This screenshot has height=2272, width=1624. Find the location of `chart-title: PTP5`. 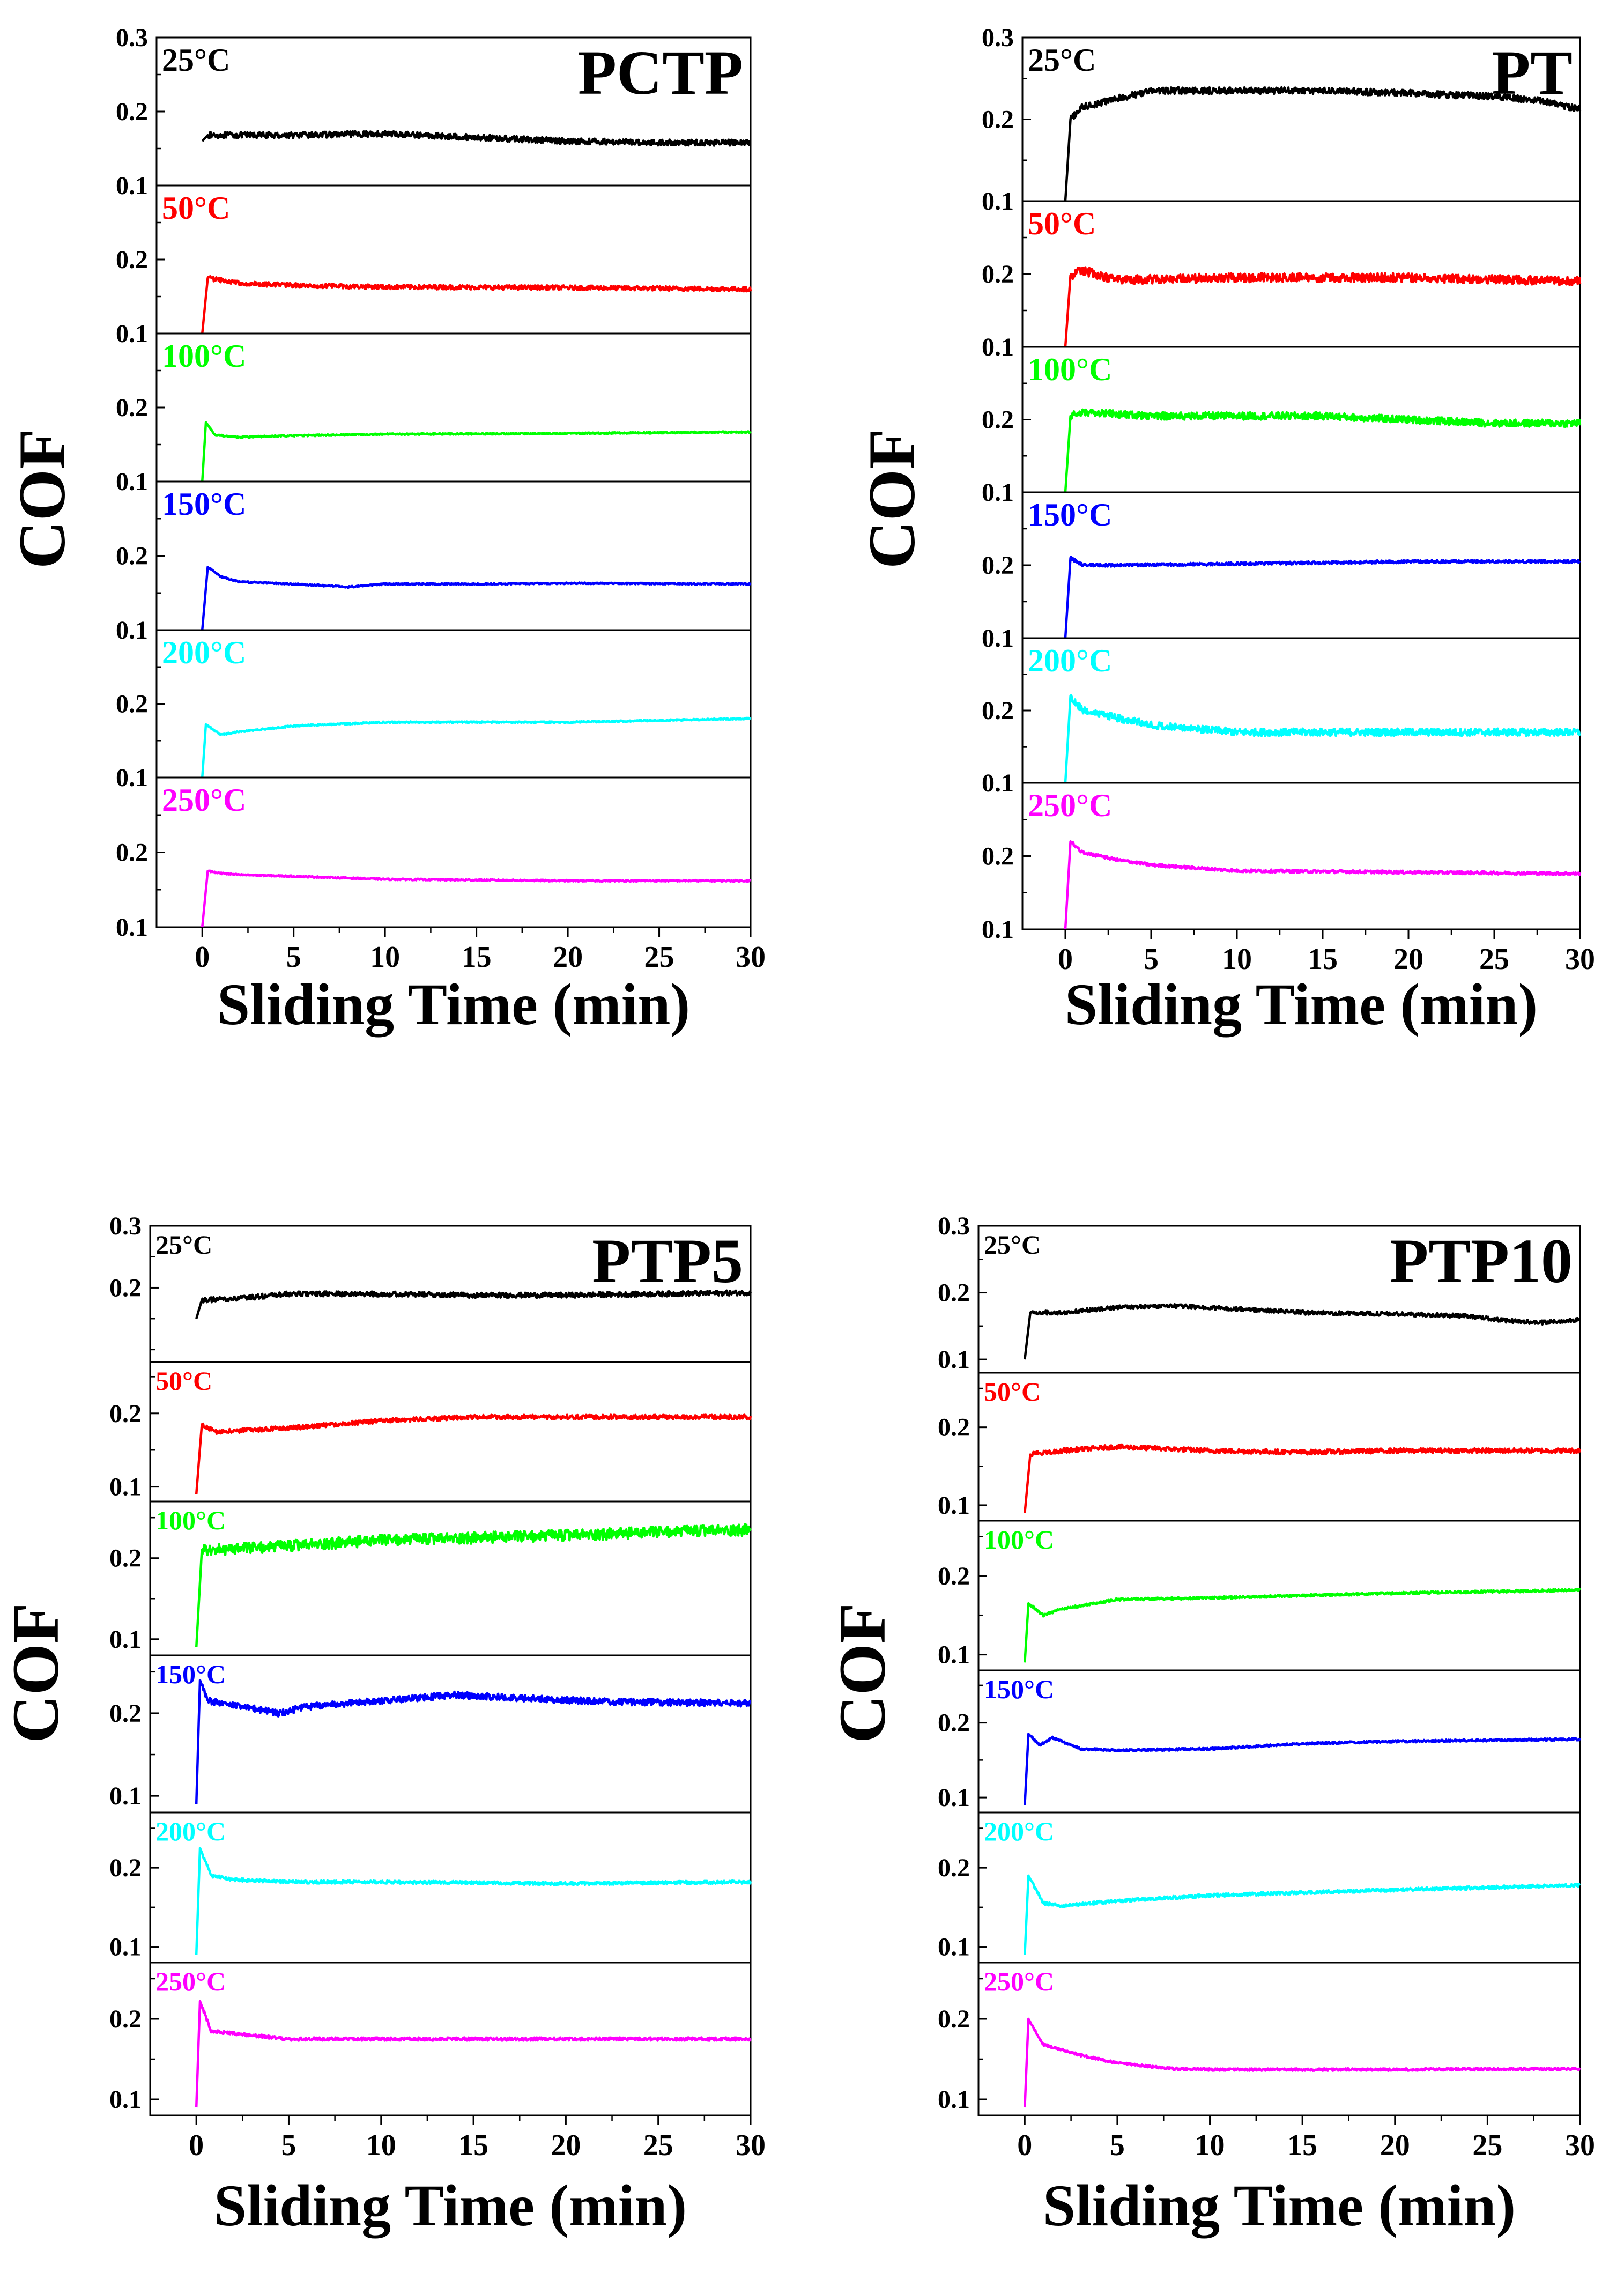

chart-title: PTP5 is located at coordinates (667, 1261).